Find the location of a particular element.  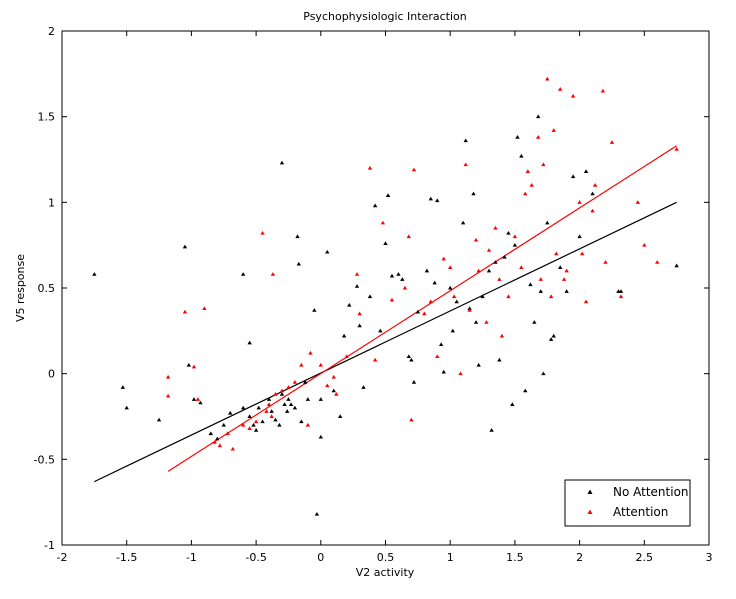

x-tick-label: 2 is located at coordinates (579, 557).